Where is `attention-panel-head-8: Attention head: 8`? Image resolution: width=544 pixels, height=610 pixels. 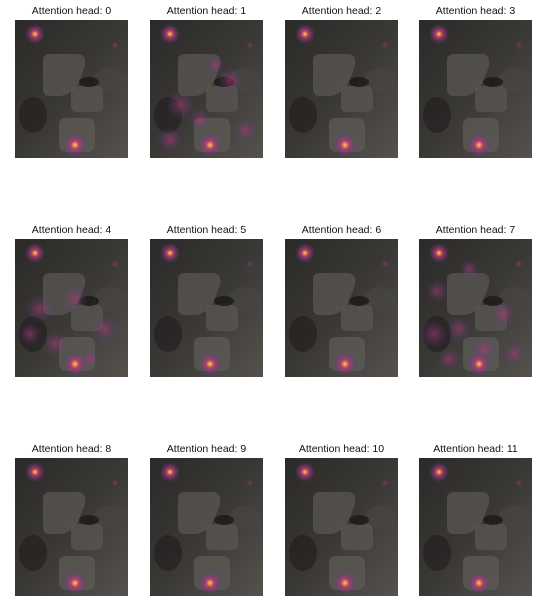
attention-panel-head-8: Attention head: 8 is located at coordinates (71, 518).